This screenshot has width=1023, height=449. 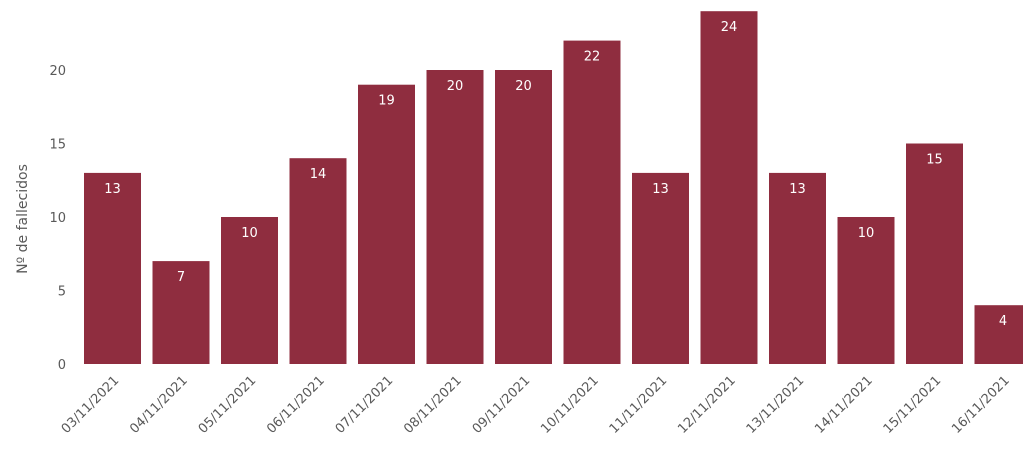 What do you see at coordinates (91, 405) in the screenshot?
I see `x-tick-label: 03/11/2021` at bounding box center [91, 405].